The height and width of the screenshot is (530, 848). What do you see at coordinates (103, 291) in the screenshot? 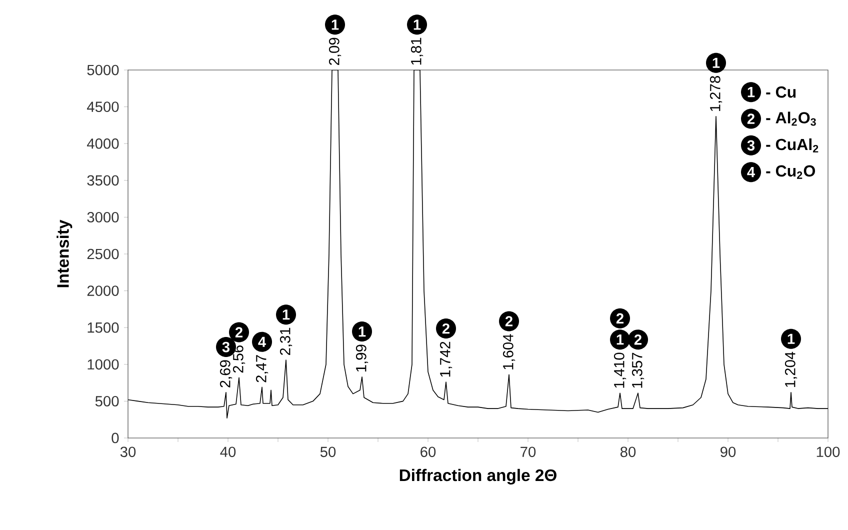
I see `y-tick-label: 2000` at bounding box center [103, 291].